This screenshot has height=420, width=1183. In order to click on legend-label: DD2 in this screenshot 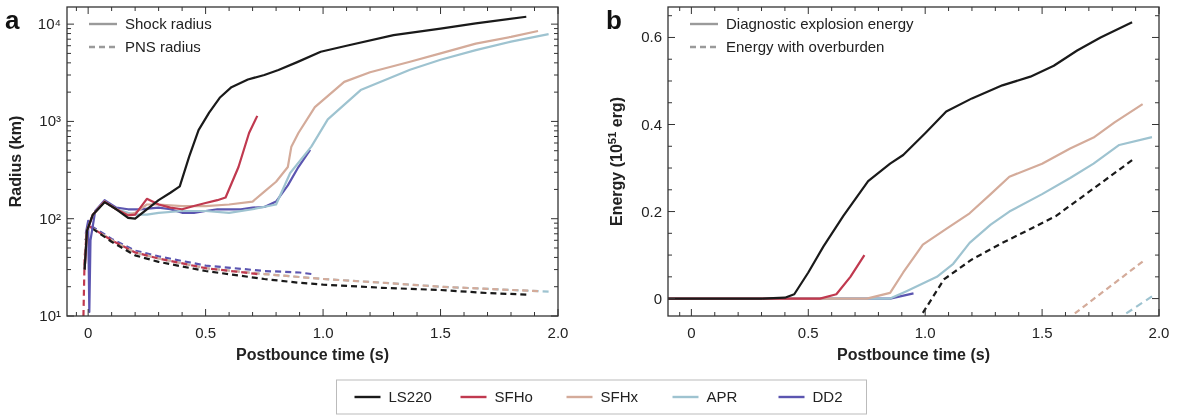, I will do `click(827, 396)`.